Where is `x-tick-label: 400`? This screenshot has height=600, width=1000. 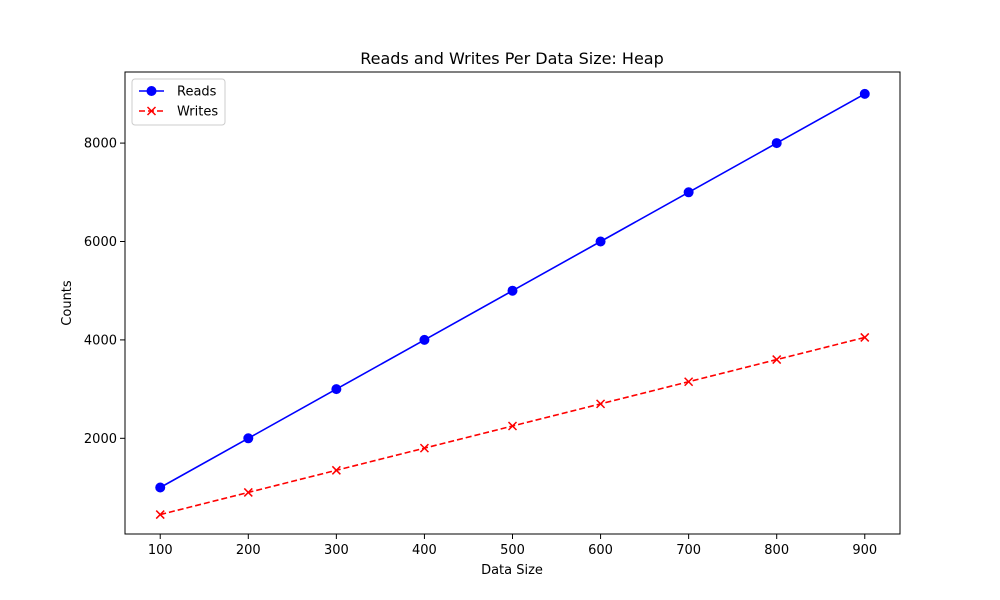
x-tick-label: 400 is located at coordinates (424, 550).